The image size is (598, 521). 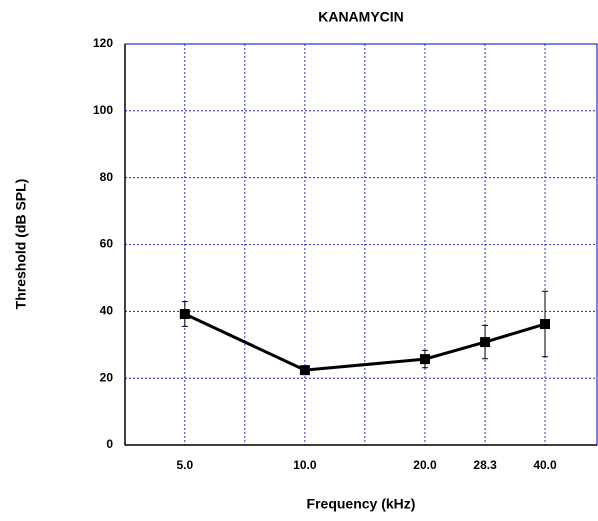 I want to click on y-tick-label: 80, so click(x=107, y=177).